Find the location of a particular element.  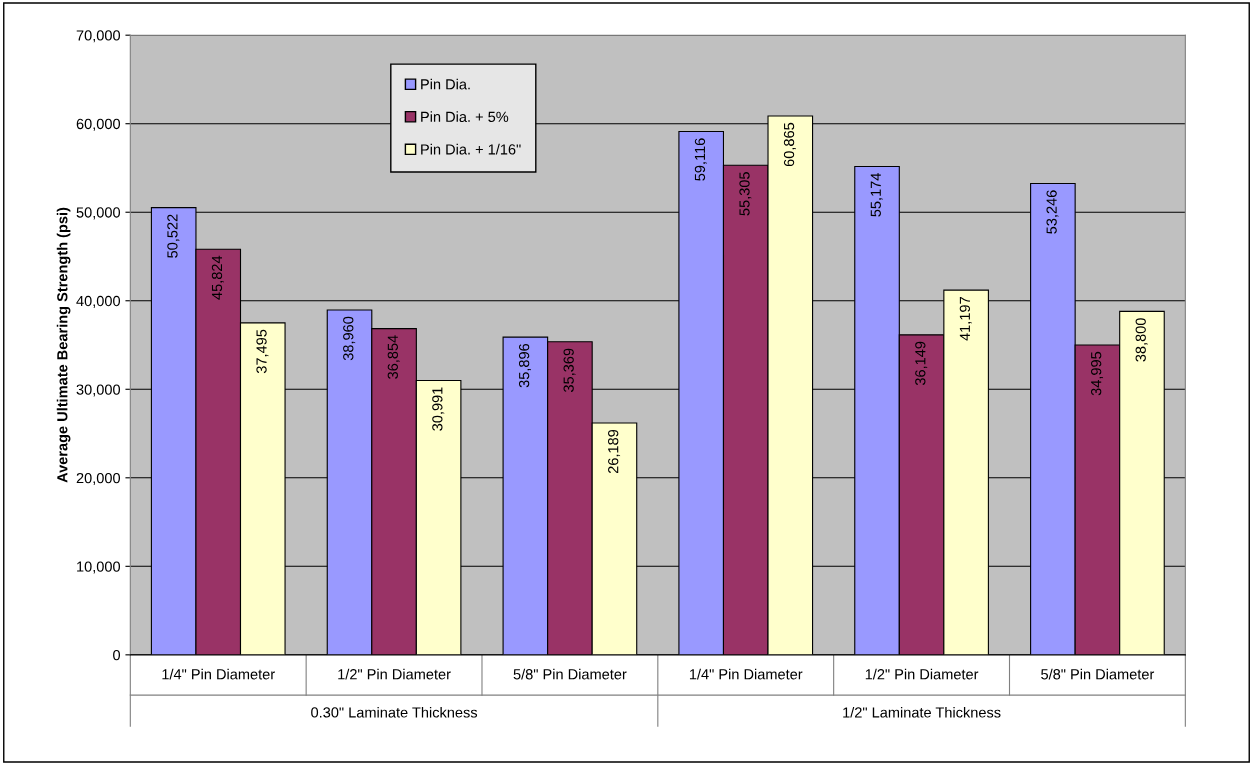

legend-label: Pin Dia. + 5% is located at coordinates (465, 117).